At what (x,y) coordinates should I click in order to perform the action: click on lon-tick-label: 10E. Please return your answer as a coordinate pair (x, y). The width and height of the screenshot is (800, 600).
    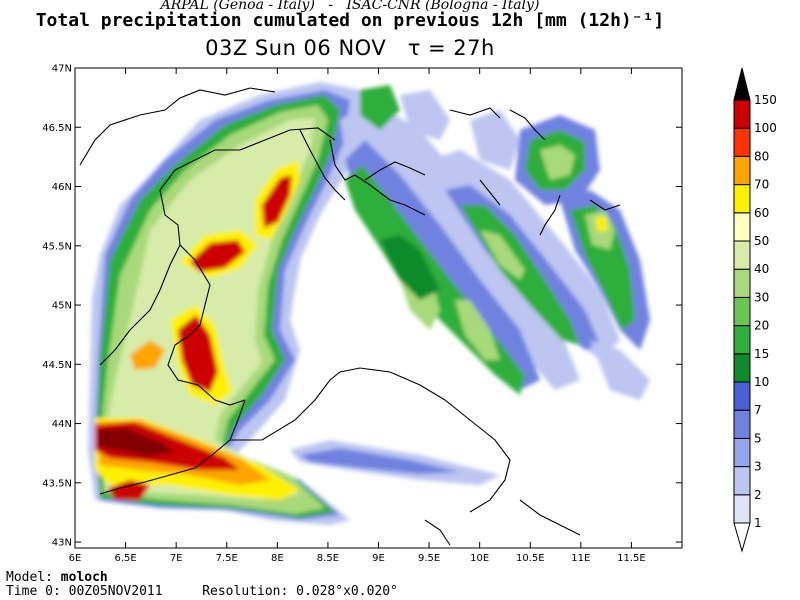
    Looking at the image, I should click on (479, 558).